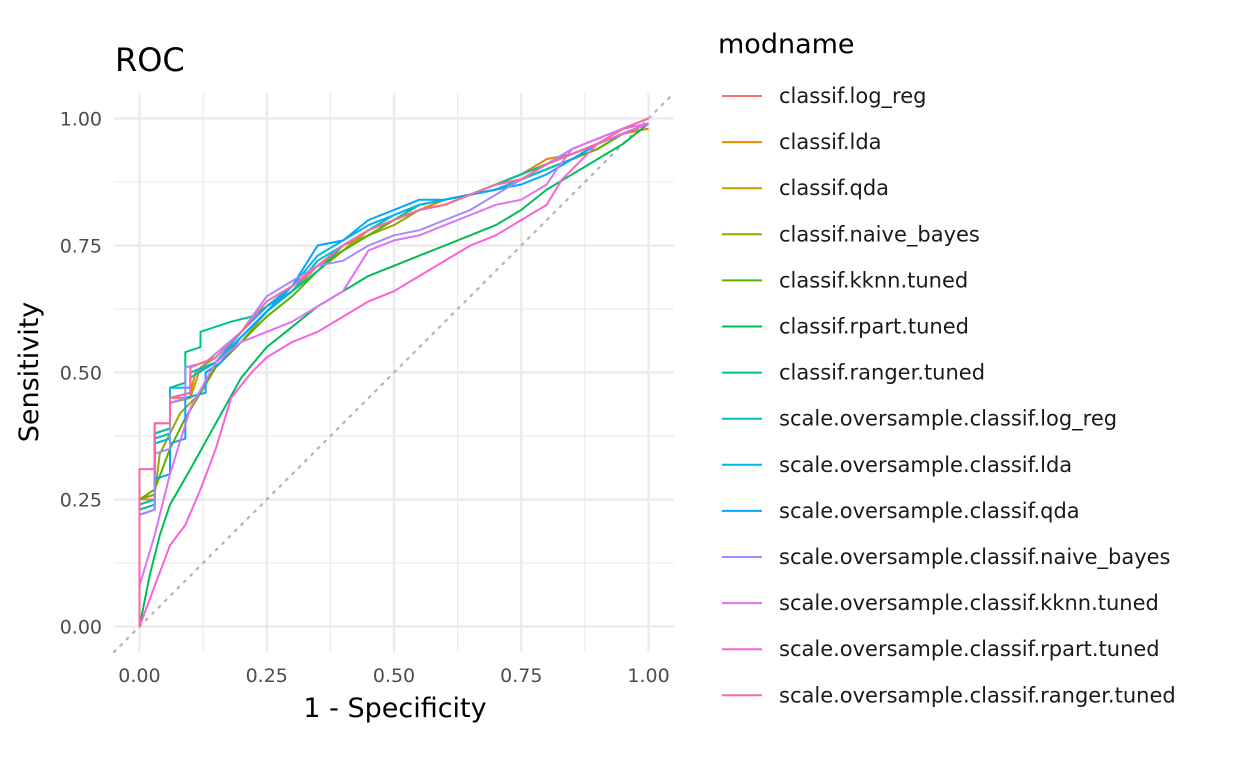 This screenshot has height=768, width=1248. I want to click on plot-title: ROC, so click(150, 60).